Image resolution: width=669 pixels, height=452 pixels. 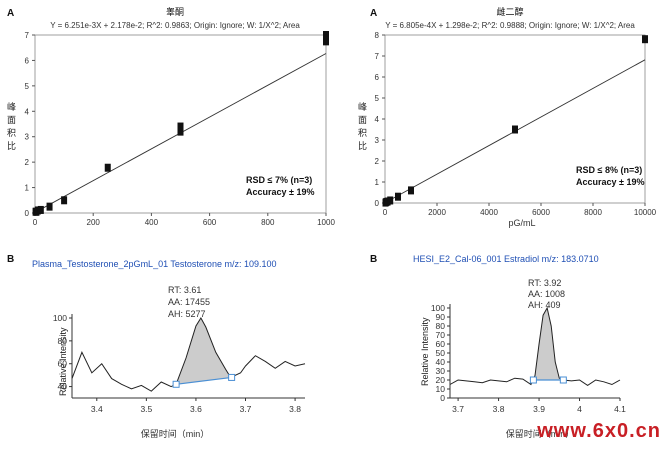 What do you see at coordinates (544, 305) in the screenshot?
I see `peak-height-label: AH: 409` at bounding box center [544, 305].